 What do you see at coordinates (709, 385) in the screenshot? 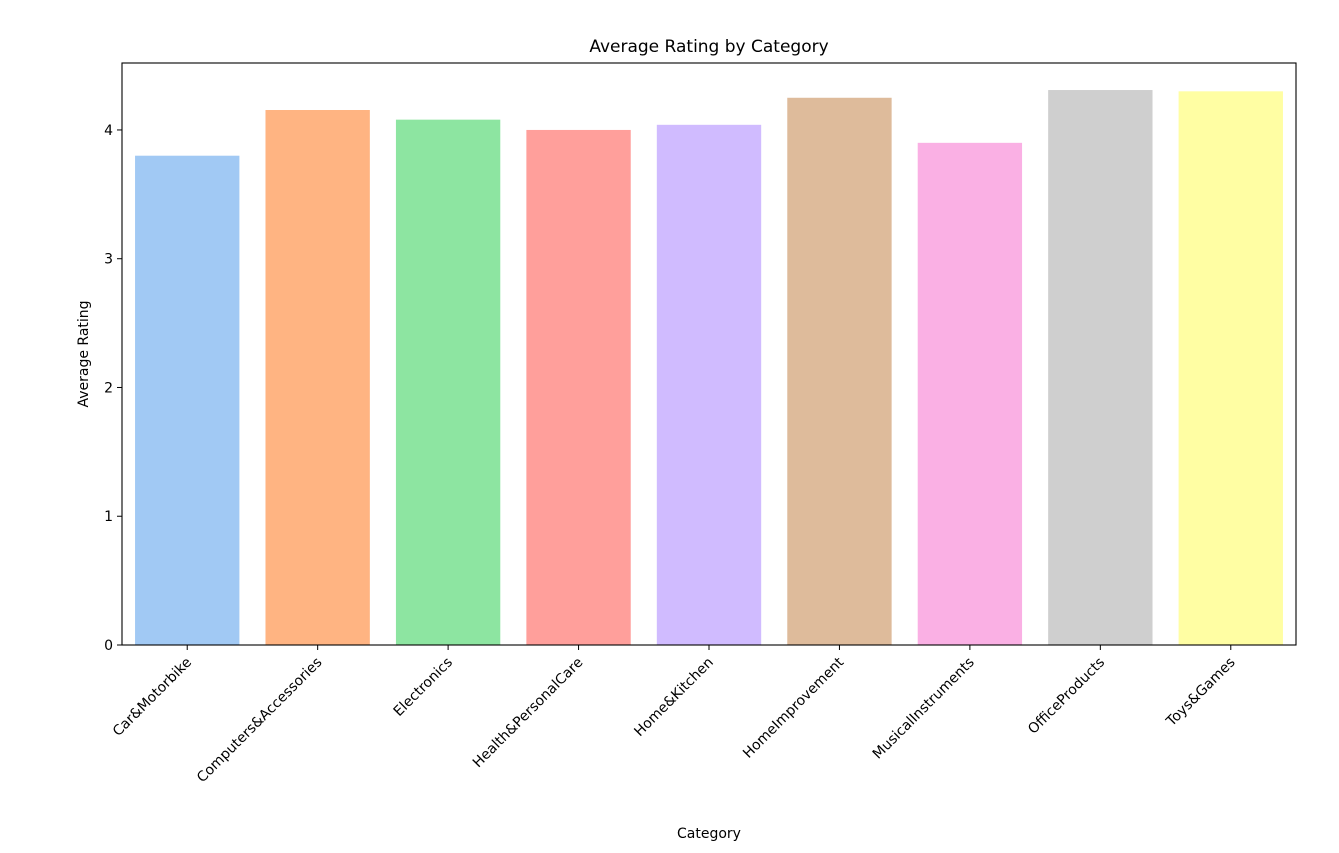
I see `bar-home-kitchen` at bounding box center [709, 385].